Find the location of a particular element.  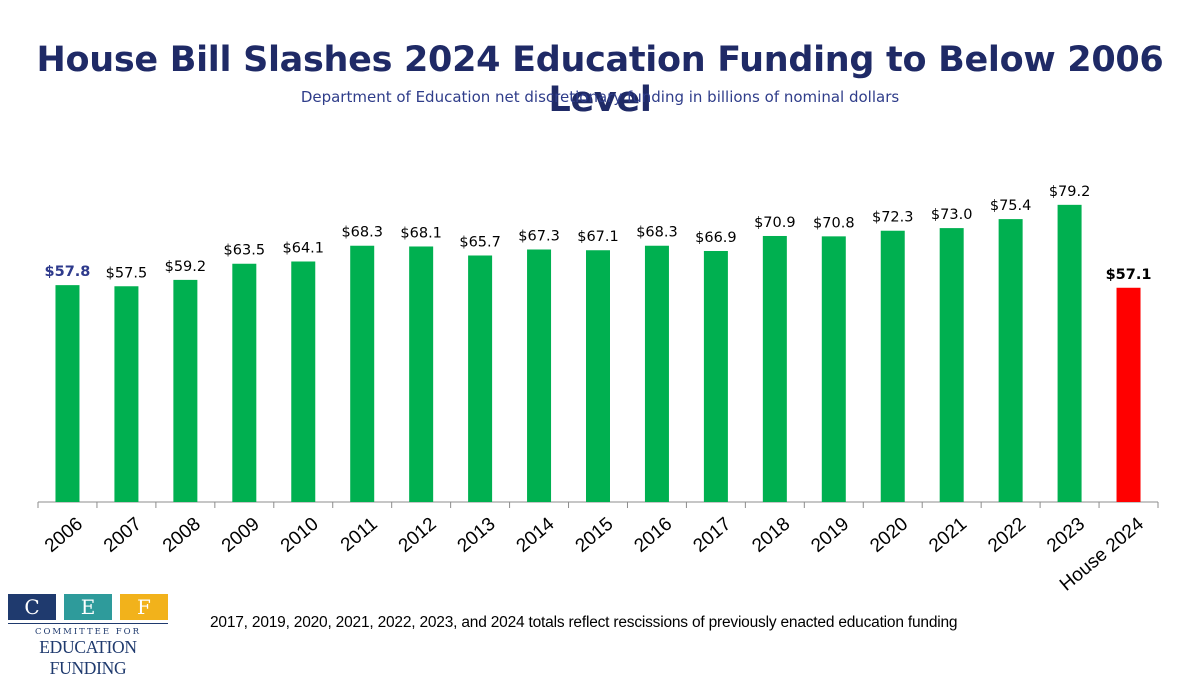

x-tick-label: 2015 is located at coordinates (595, 535).